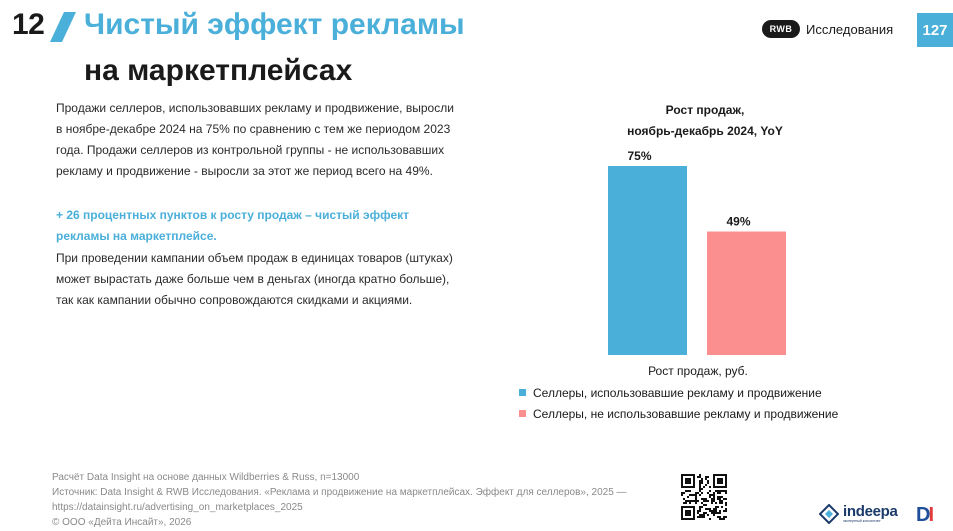 The image size is (953, 531). I want to click on rwb-logo: RWB, so click(781, 29).